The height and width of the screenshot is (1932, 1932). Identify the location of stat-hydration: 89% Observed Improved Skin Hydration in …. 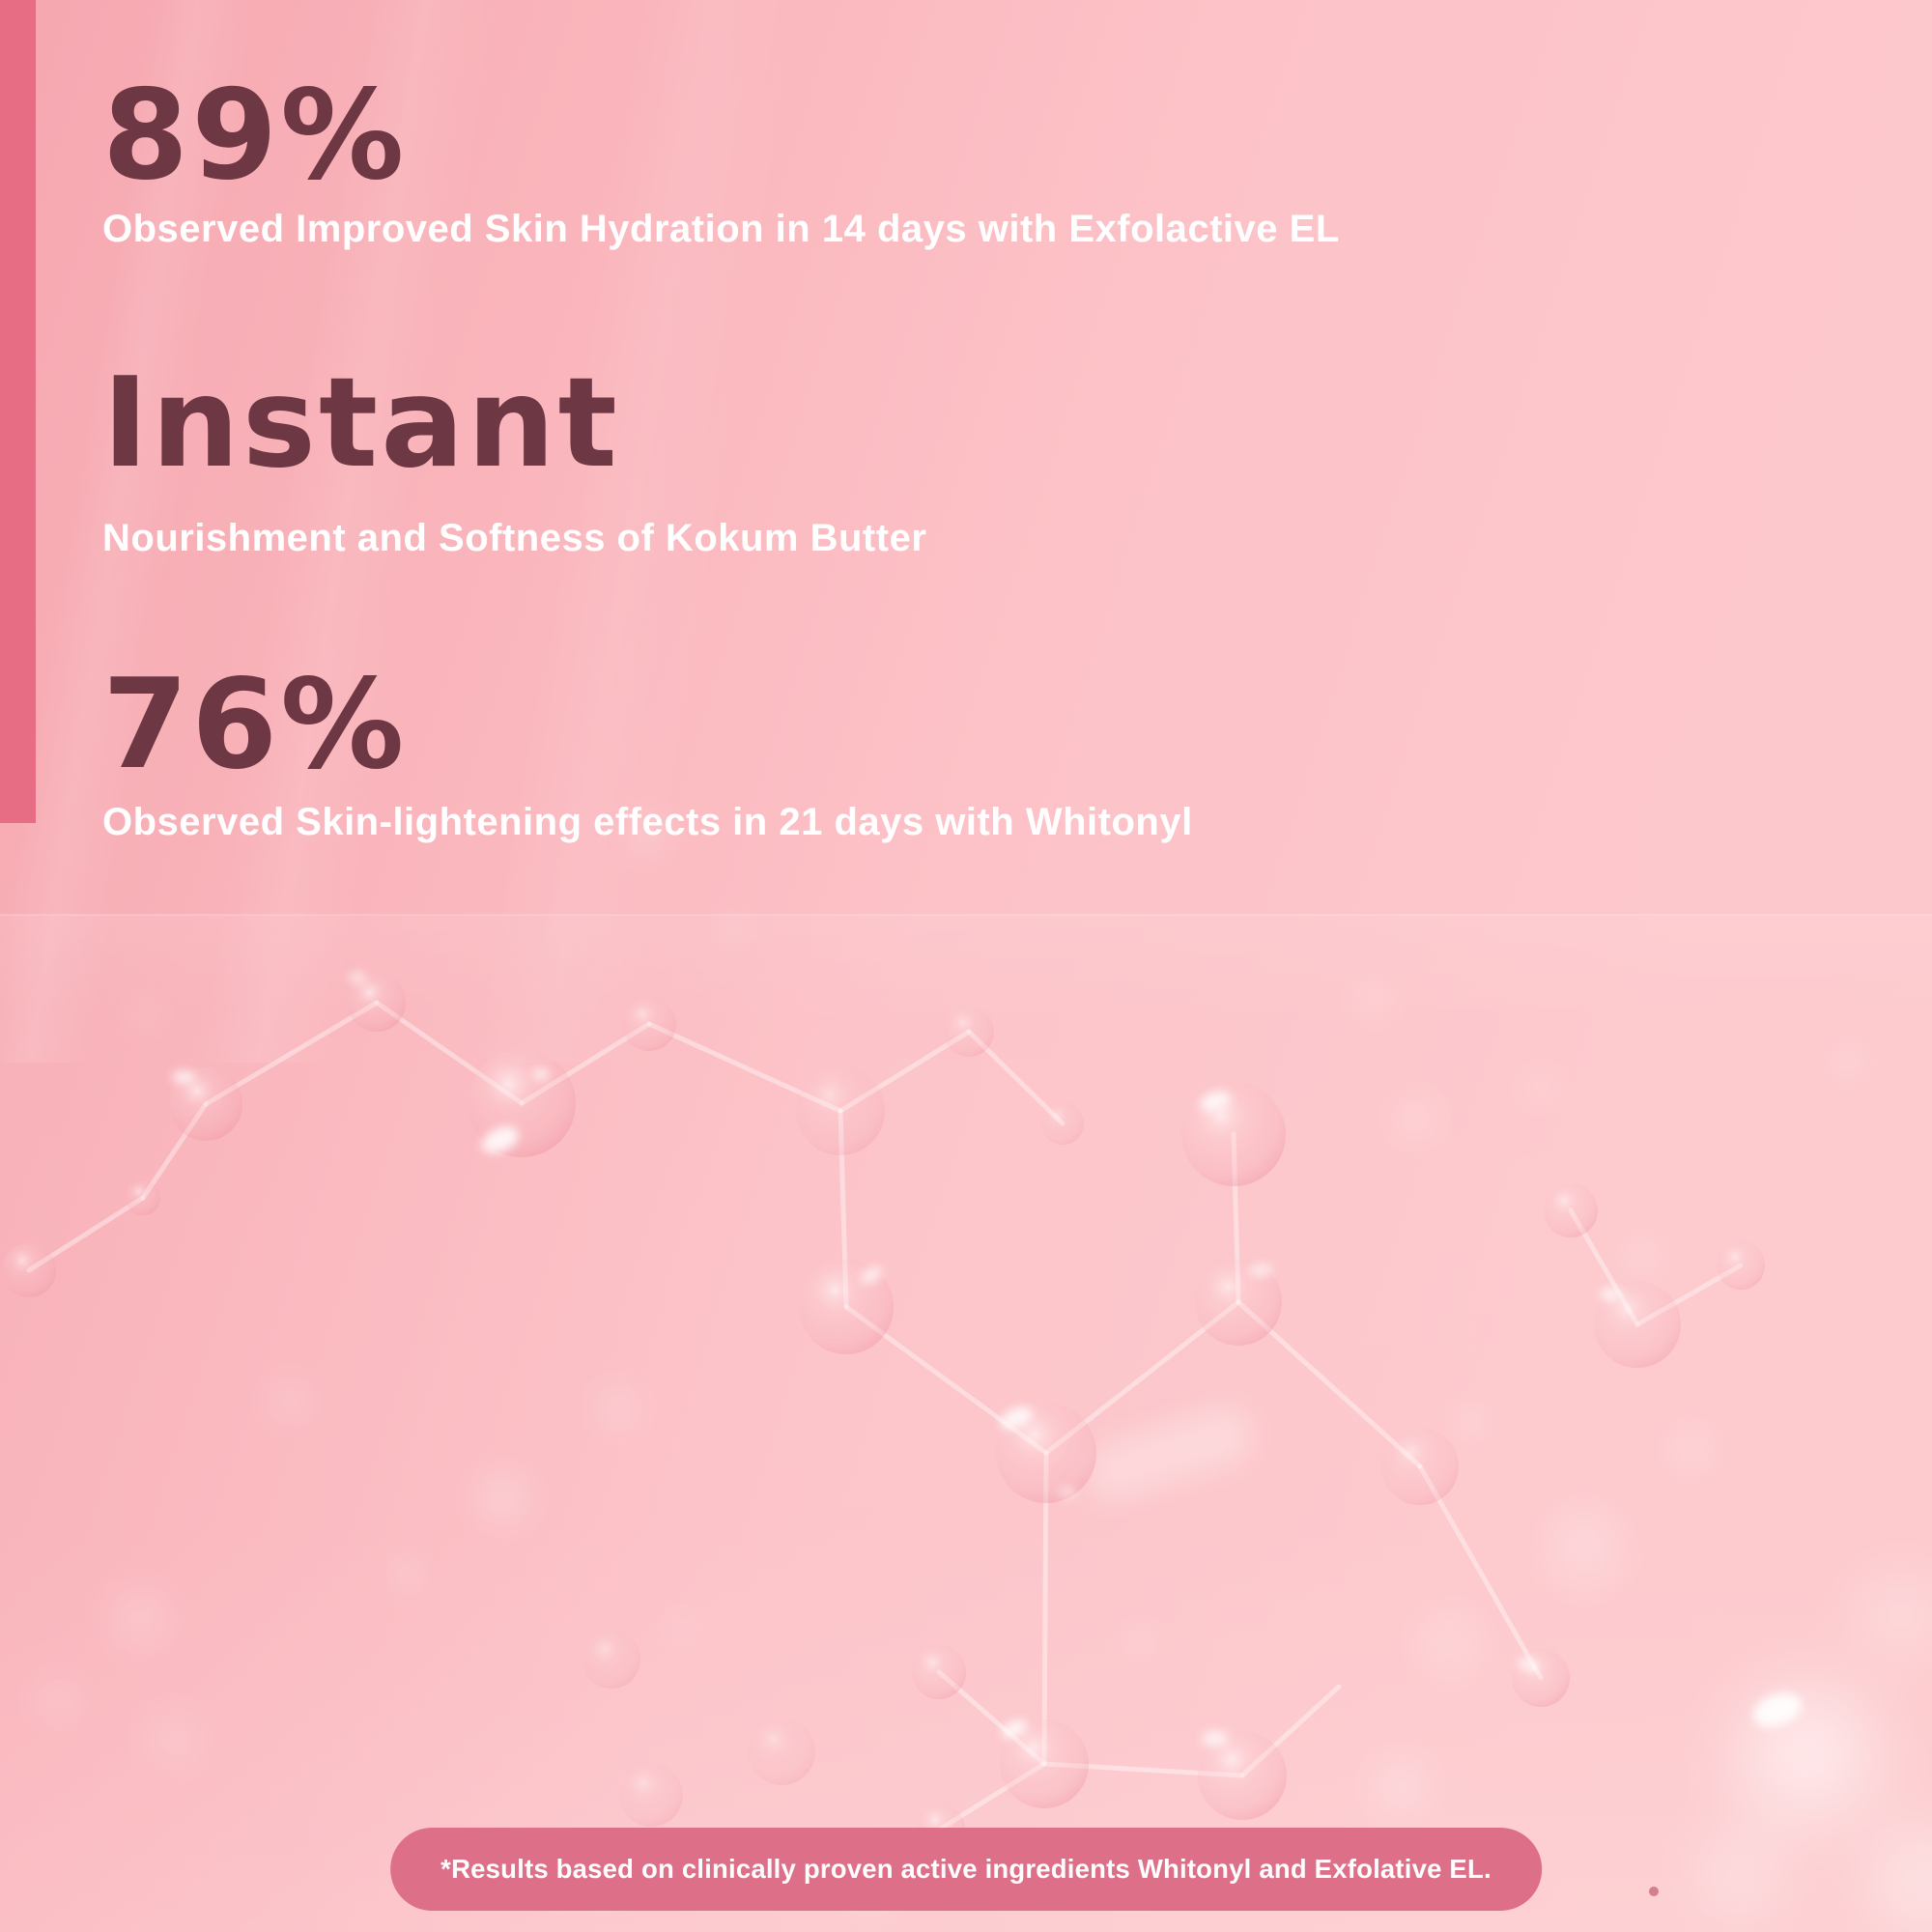
(988, 157).